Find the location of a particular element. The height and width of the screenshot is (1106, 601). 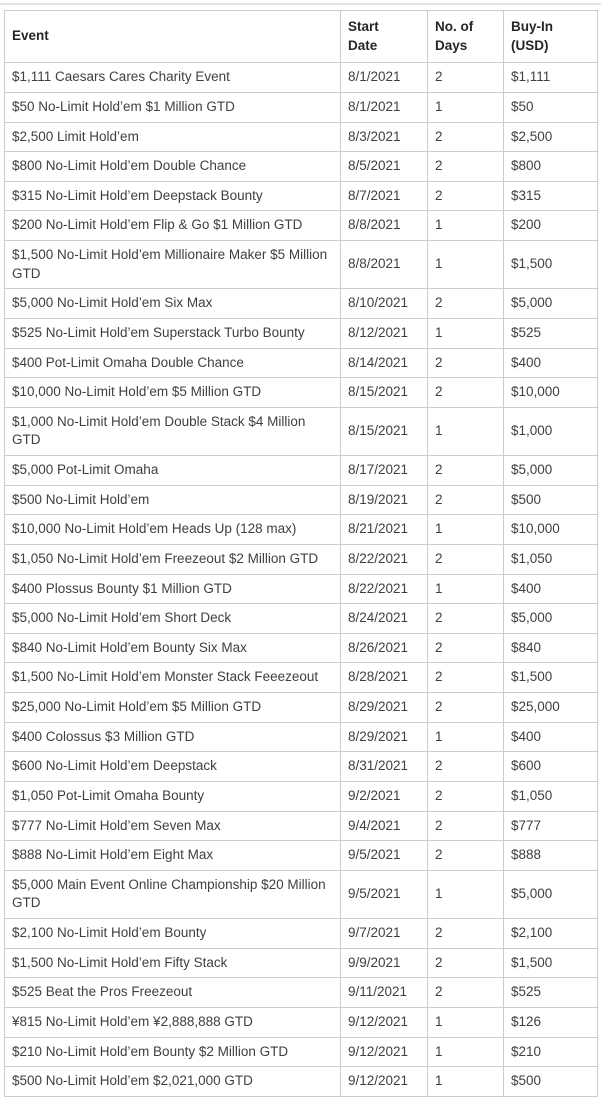

start-date-cell: 8/10/2021 is located at coordinates (384, 303).